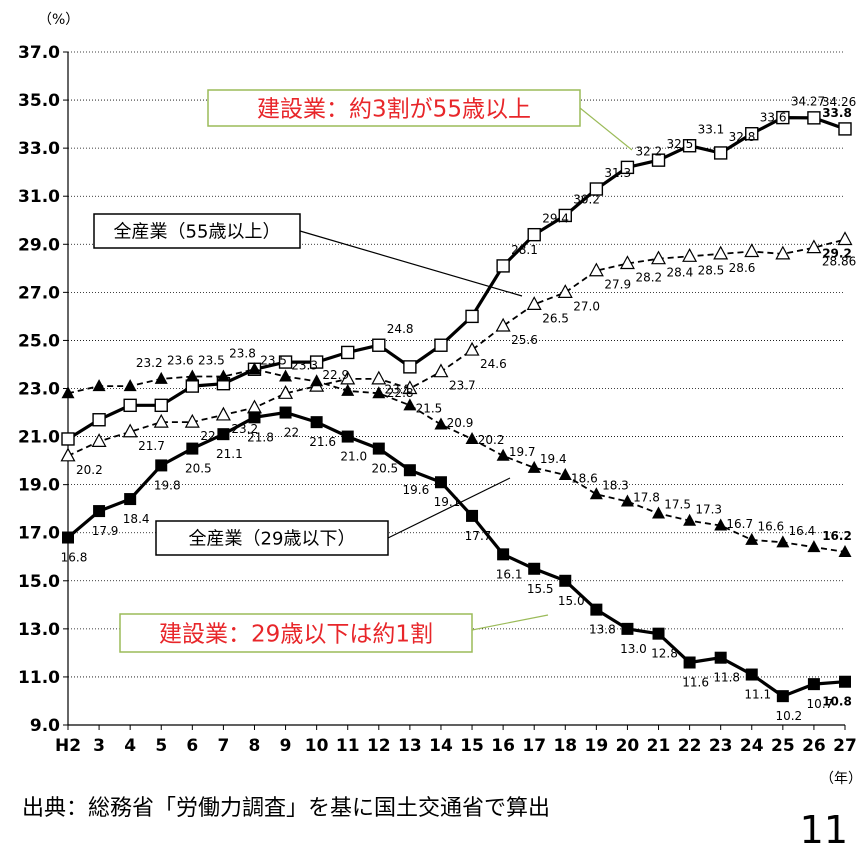 The height and width of the screenshot is (860, 864). Describe the element at coordinates (353, 457) in the screenshot. I see `data-label-con29: 21.0` at that location.